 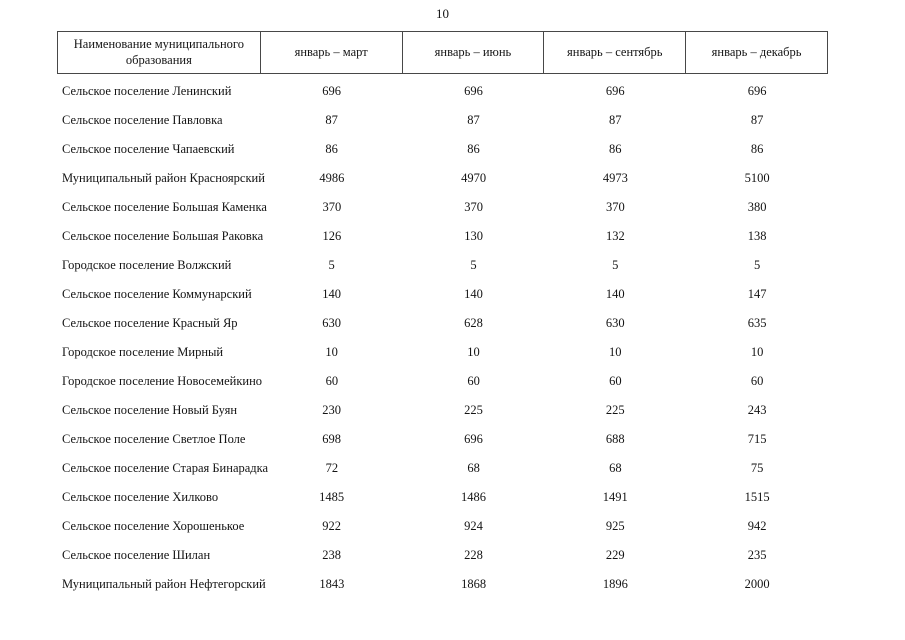 What do you see at coordinates (473, 497) in the screenshot?
I see `row-value: 1486` at bounding box center [473, 497].